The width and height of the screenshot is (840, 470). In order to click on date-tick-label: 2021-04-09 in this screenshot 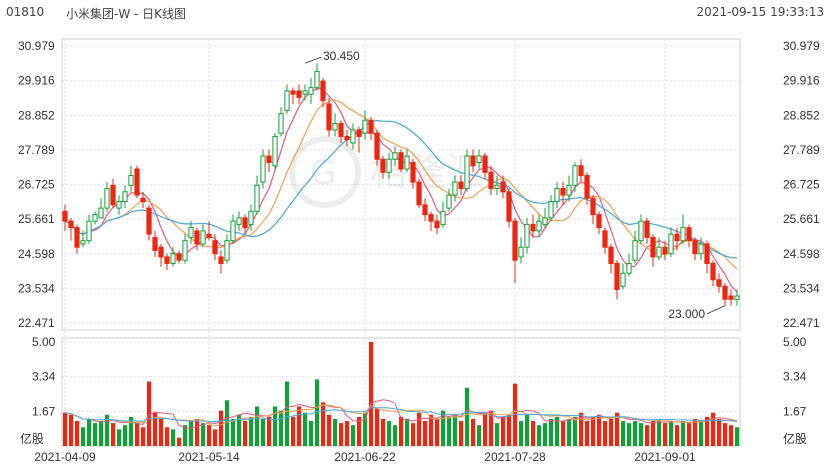, I will do `click(65, 457)`.